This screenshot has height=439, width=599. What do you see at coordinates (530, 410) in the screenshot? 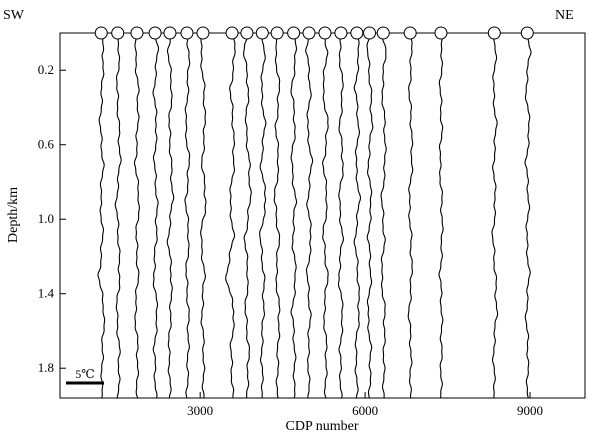
I see `x-tick-label-9000: 9000` at bounding box center [530, 410].